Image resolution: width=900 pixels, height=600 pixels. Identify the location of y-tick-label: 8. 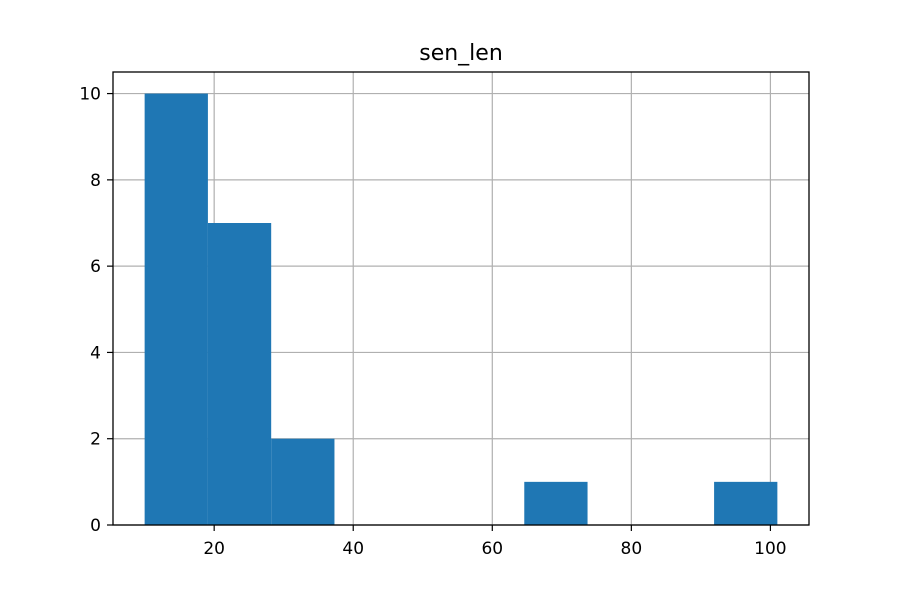
(95, 181).